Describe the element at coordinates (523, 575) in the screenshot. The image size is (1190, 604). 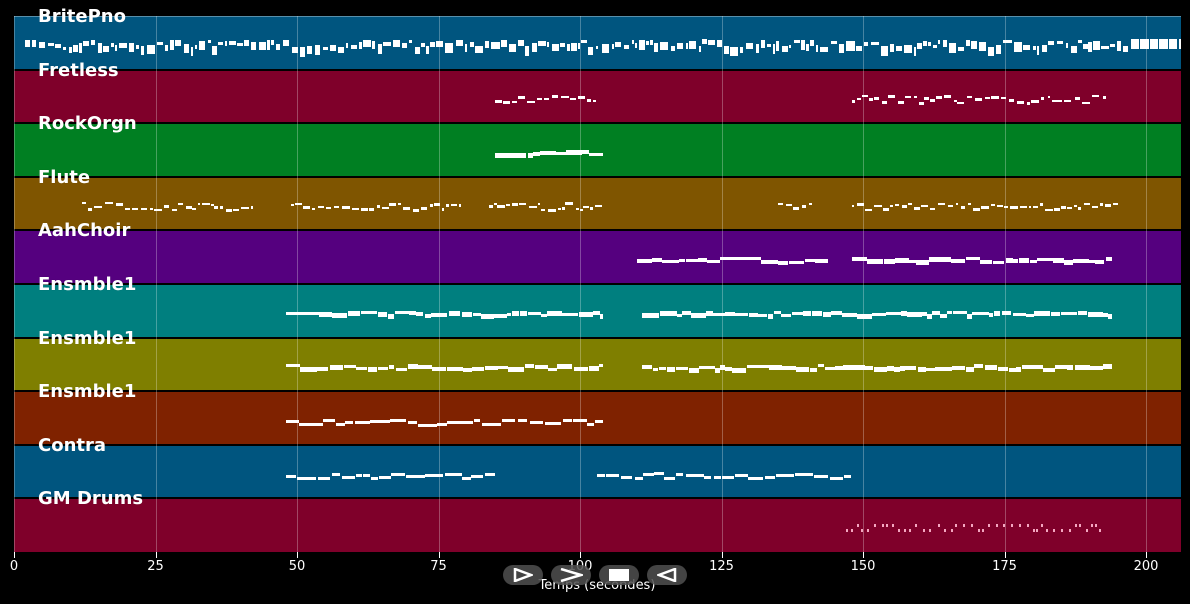
I see `play-button` at that location.